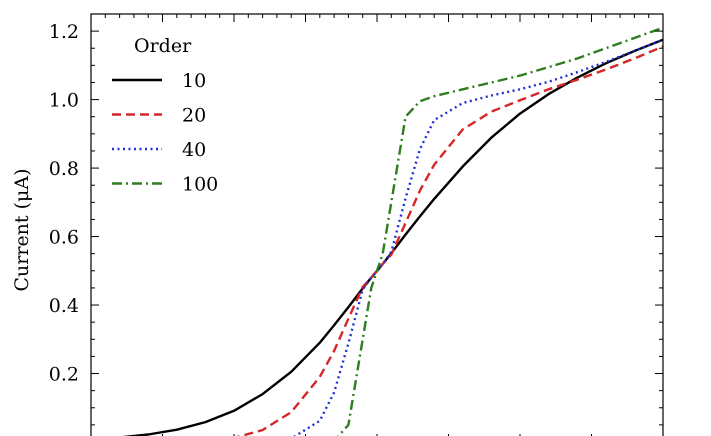  I want to click on legend-label-10: 10, so click(194, 81).